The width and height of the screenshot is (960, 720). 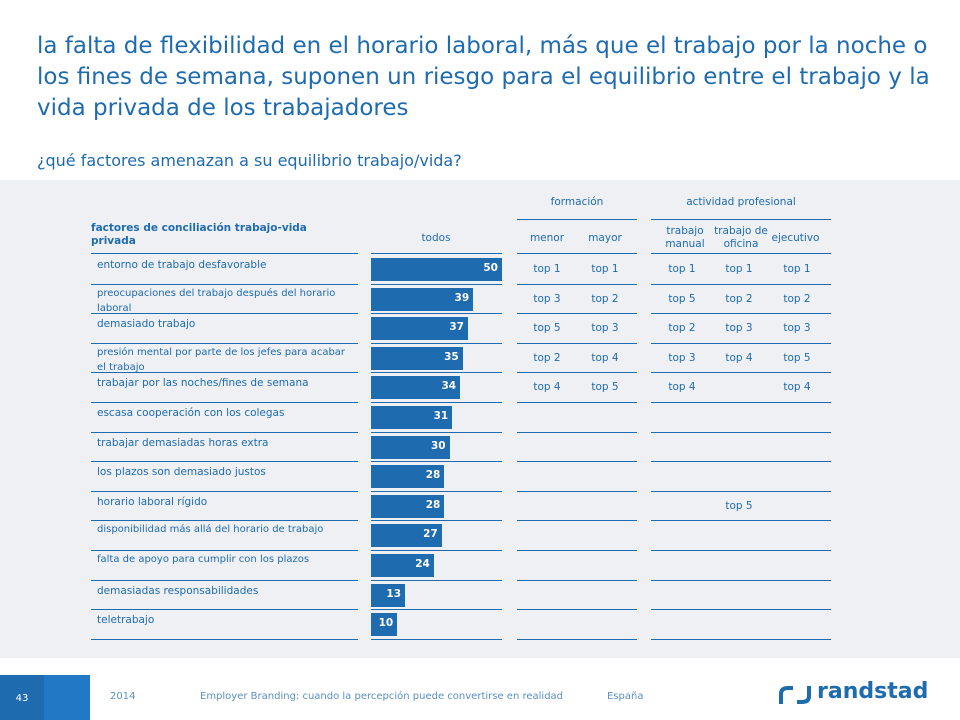 I want to click on ranking-manual: top 1, so click(x=682, y=269).